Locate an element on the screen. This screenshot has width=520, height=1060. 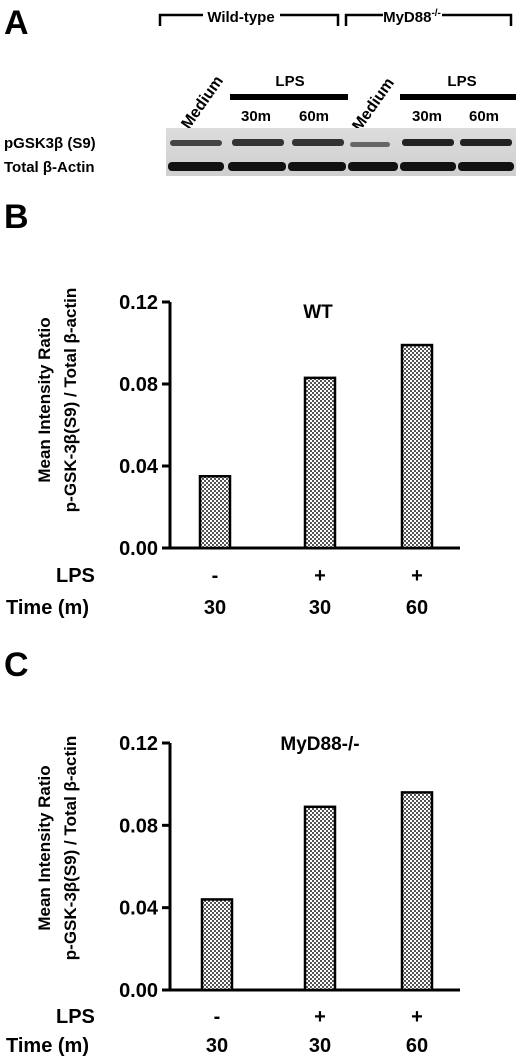
time-60m-myd88: 60m is located at coordinates (484, 116).